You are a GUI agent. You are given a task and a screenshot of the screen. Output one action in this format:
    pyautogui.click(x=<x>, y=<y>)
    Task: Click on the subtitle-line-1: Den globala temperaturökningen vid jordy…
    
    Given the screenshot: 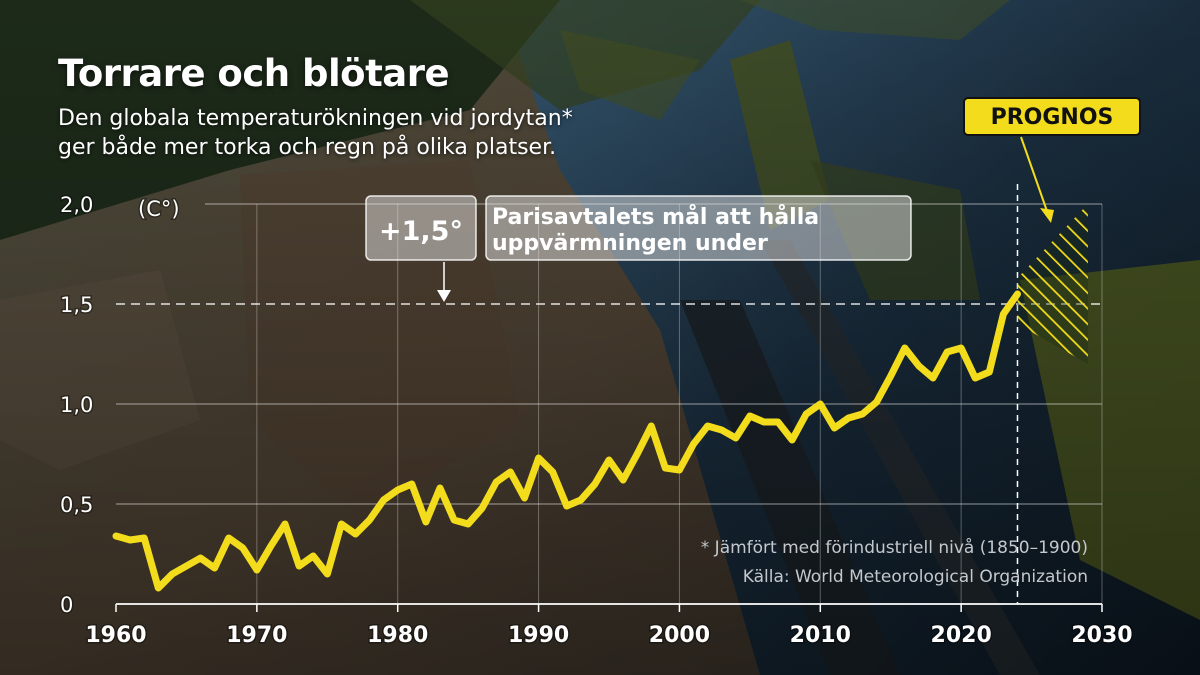 What is the action you would take?
    pyautogui.click(x=315, y=118)
    